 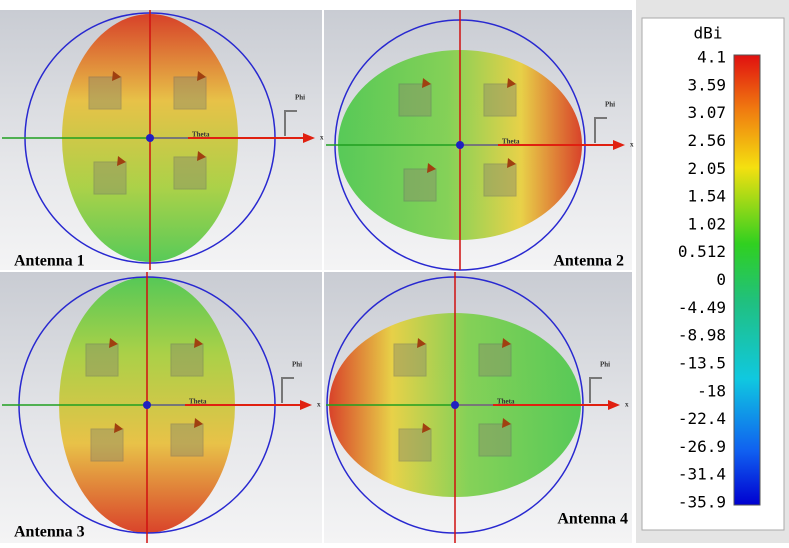 I want to click on colorbar-tick-label: -22.4, so click(x=702, y=418).